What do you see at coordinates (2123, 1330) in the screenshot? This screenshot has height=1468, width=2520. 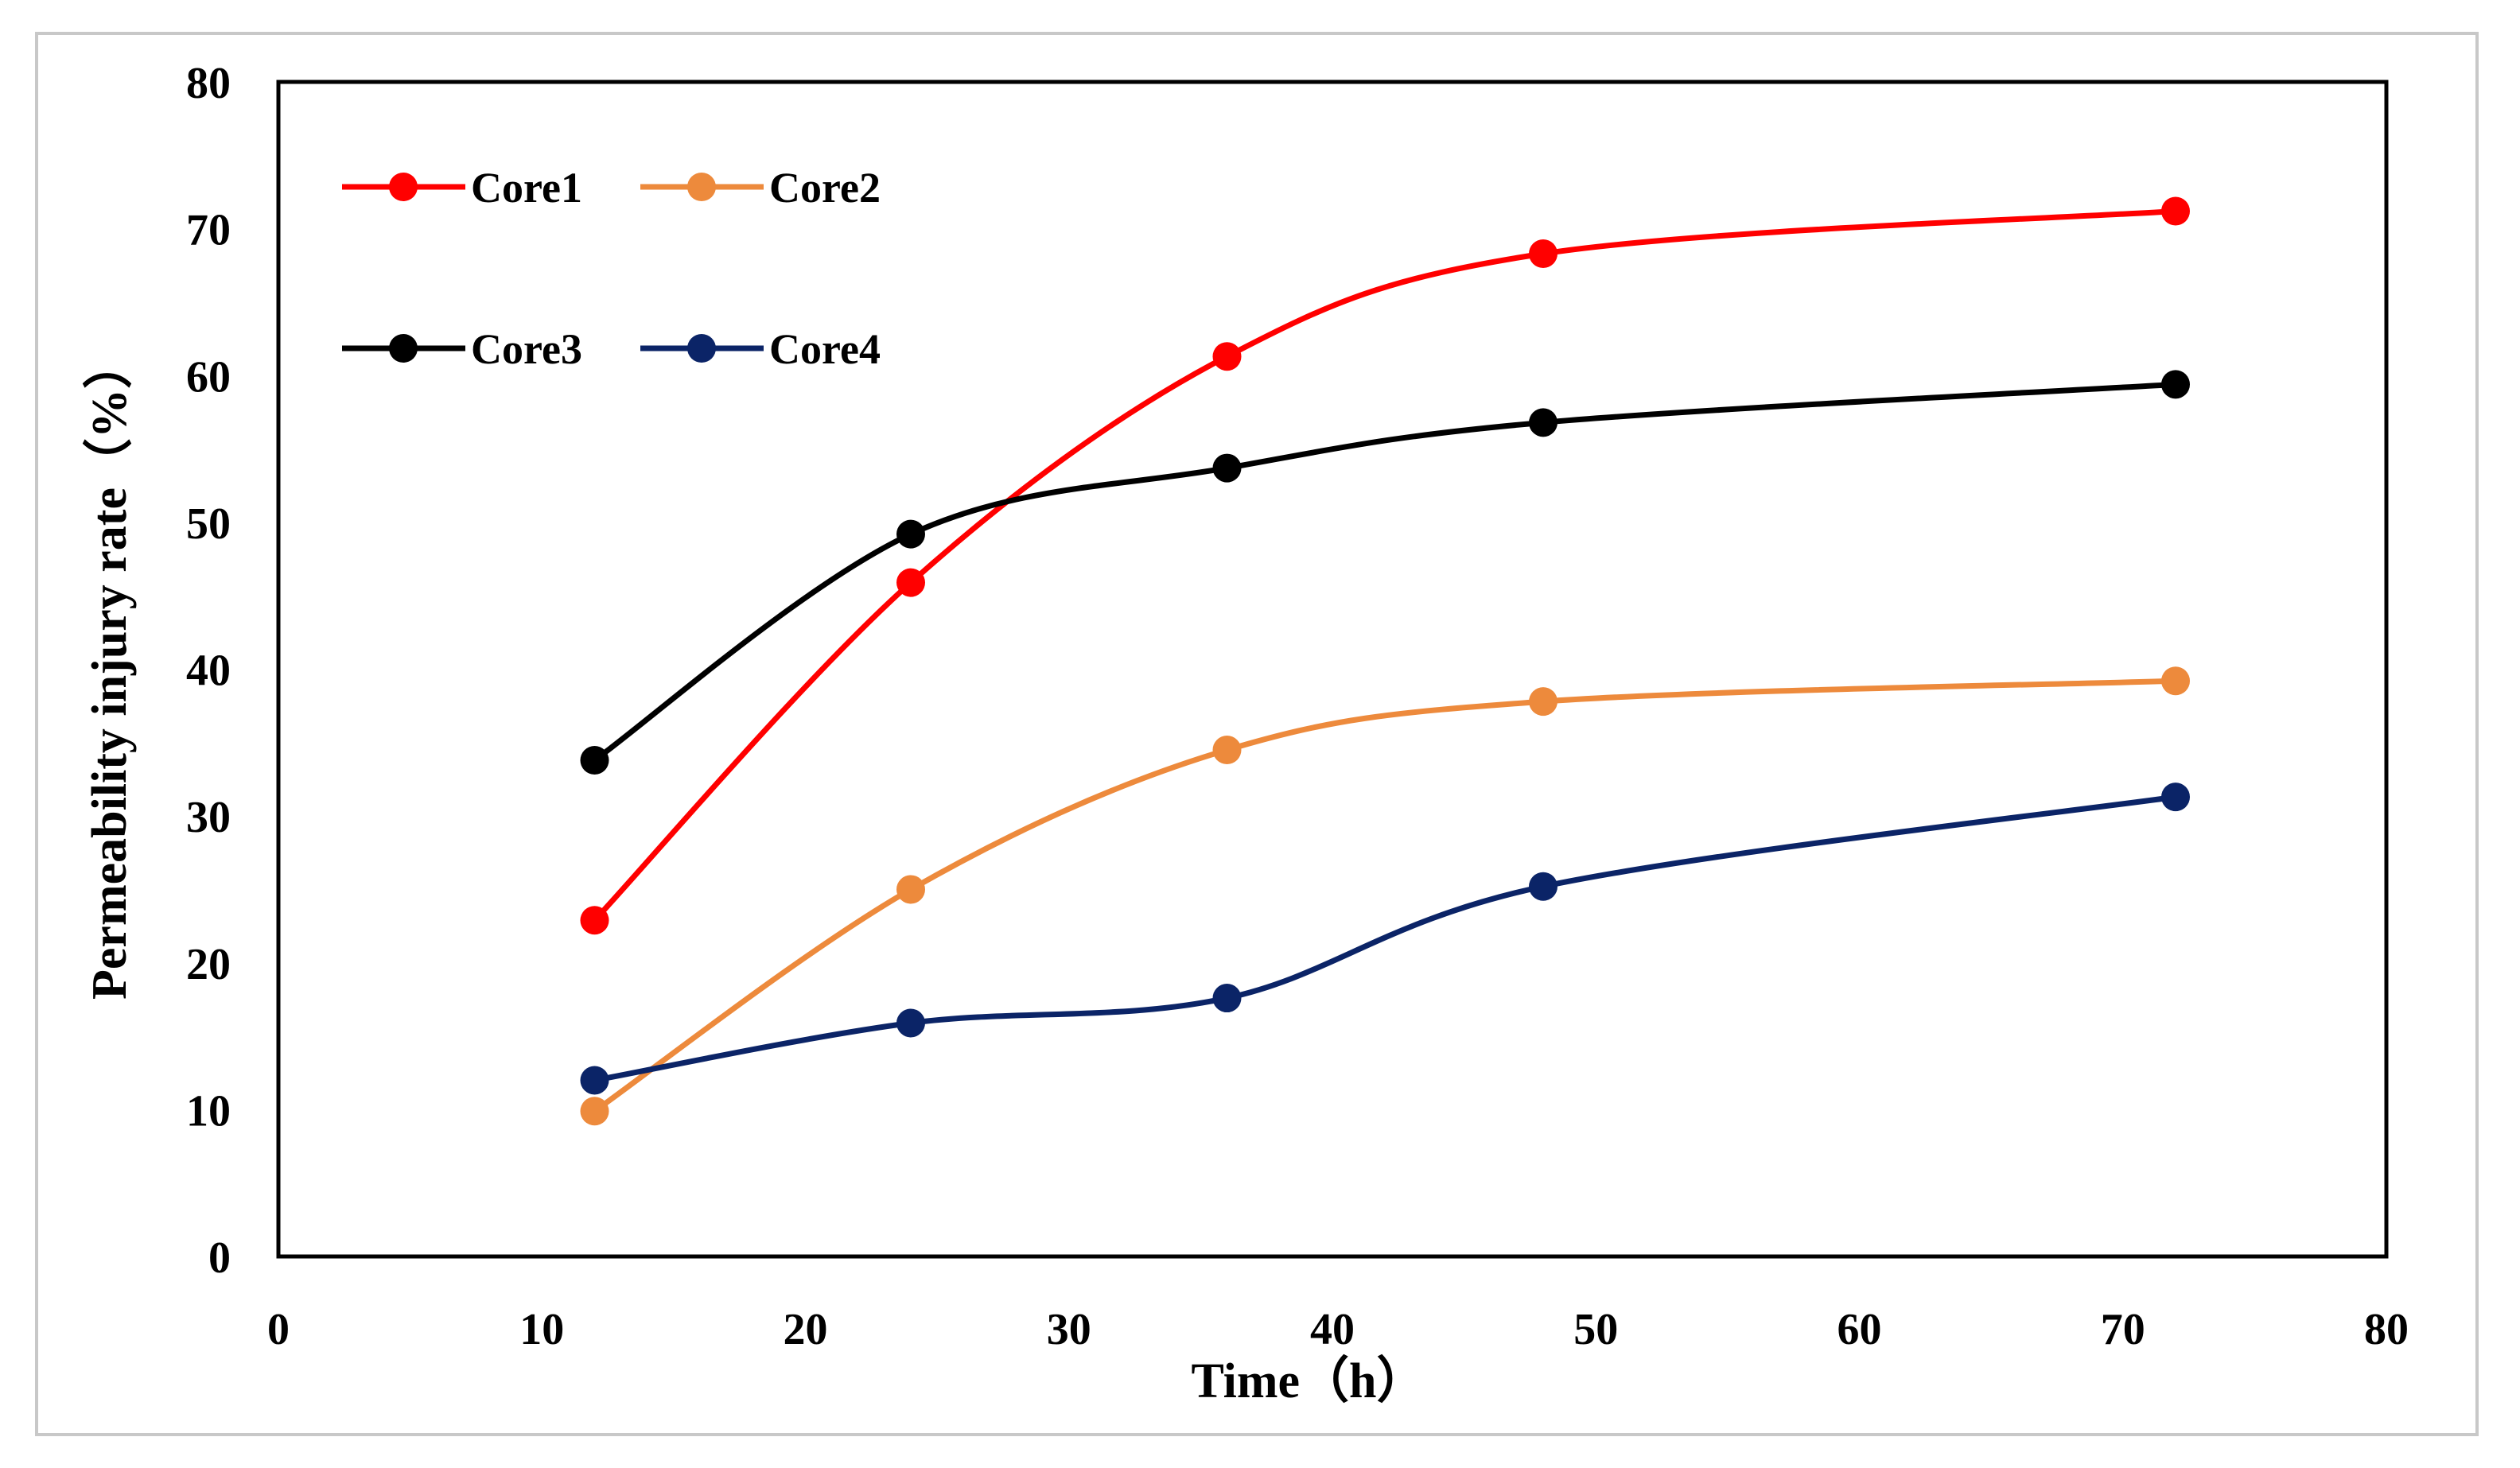 I see `x-tick-label: 70` at bounding box center [2123, 1330].